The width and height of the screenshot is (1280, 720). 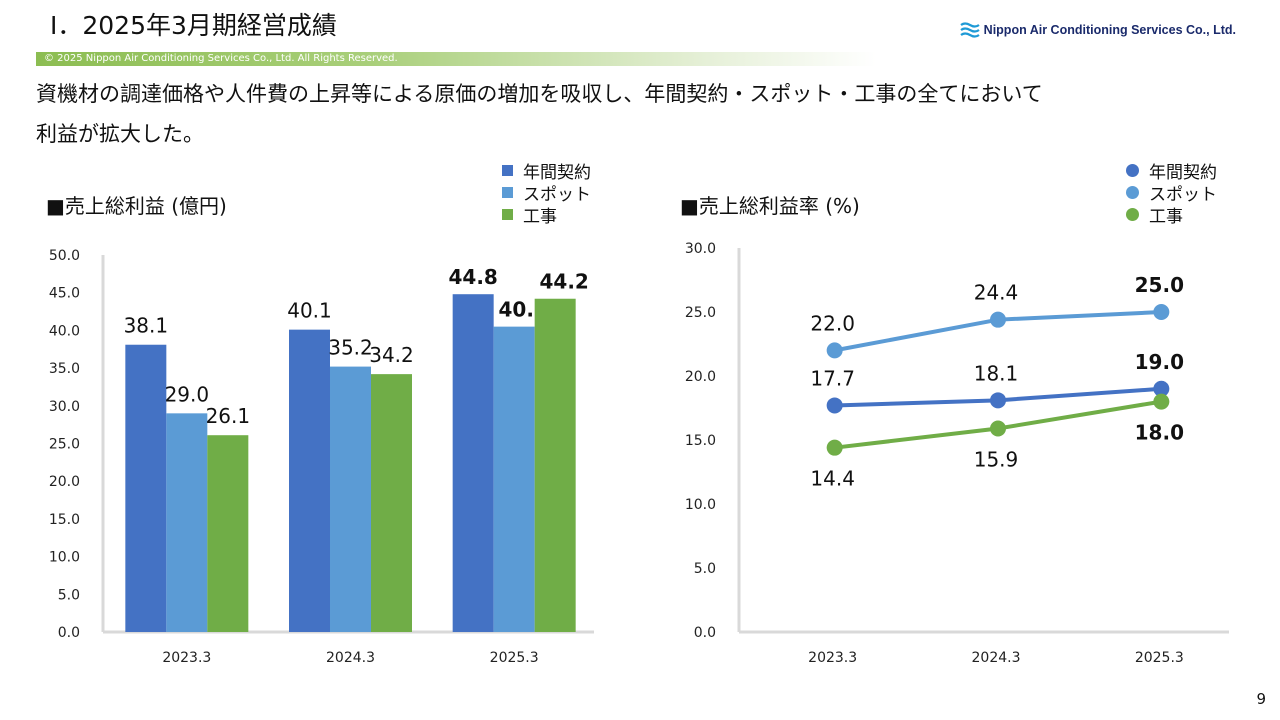 What do you see at coordinates (187, 394) in the screenshot?
I see `data-label-spot: 29.0` at bounding box center [187, 394].